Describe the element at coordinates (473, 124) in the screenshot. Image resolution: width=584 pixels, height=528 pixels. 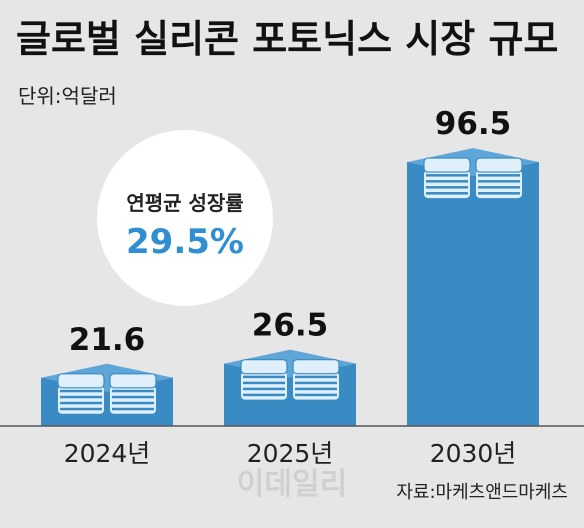
I see `value-label: 96.5` at that location.